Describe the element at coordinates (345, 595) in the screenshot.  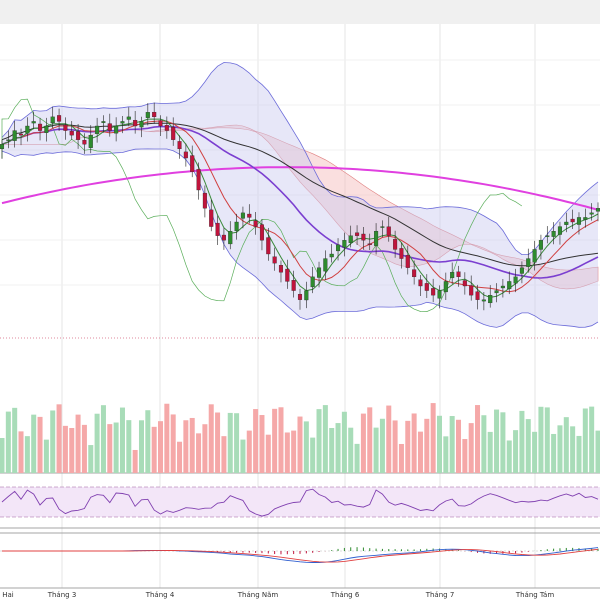
I see `x-tick-label: Tháng 6` at that location.